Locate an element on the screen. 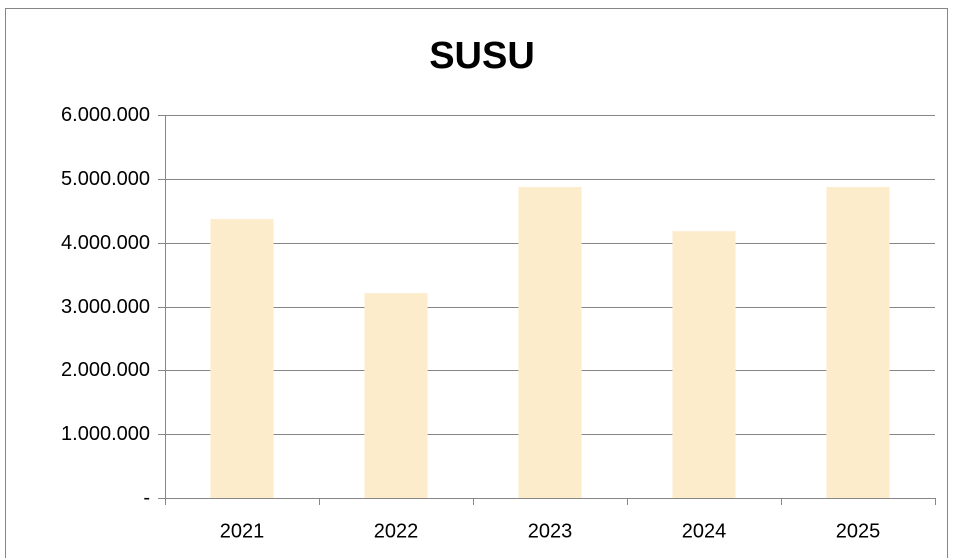 Image resolution: width=953 pixels, height=558 pixels. x-tick-label: 2022 is located at coordinates (396, 531).